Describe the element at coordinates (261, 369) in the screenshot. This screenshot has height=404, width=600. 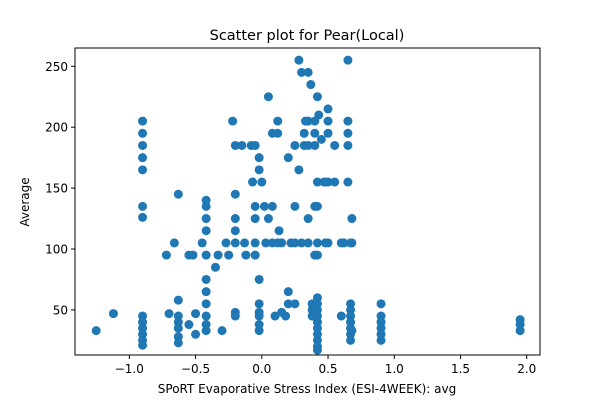
I see `x-tick-label: 0.0` at that location.